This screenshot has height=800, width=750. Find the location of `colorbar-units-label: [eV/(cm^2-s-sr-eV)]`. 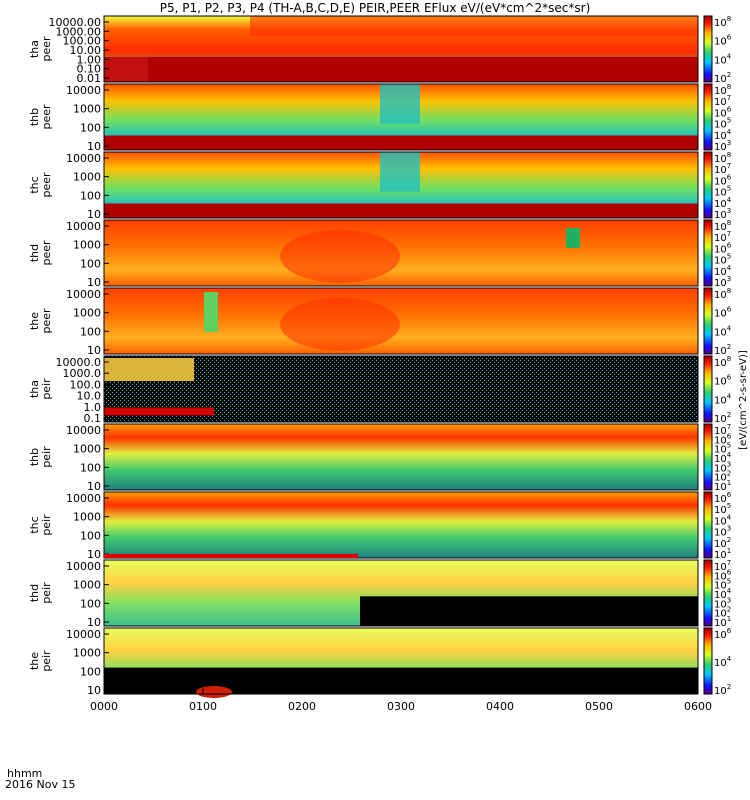

colorbar-units-label: [eV/(cm^2-s-sr-eV)] is located at coordinates (743, 400).